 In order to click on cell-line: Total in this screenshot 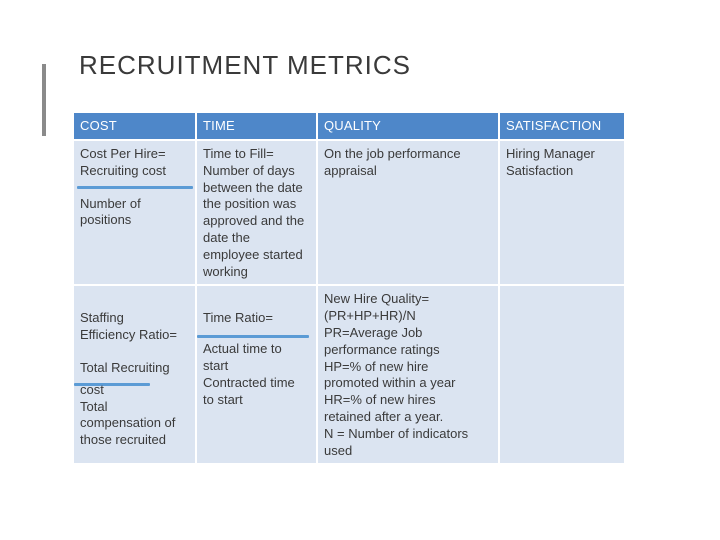, I will do `click(94, 406)`.